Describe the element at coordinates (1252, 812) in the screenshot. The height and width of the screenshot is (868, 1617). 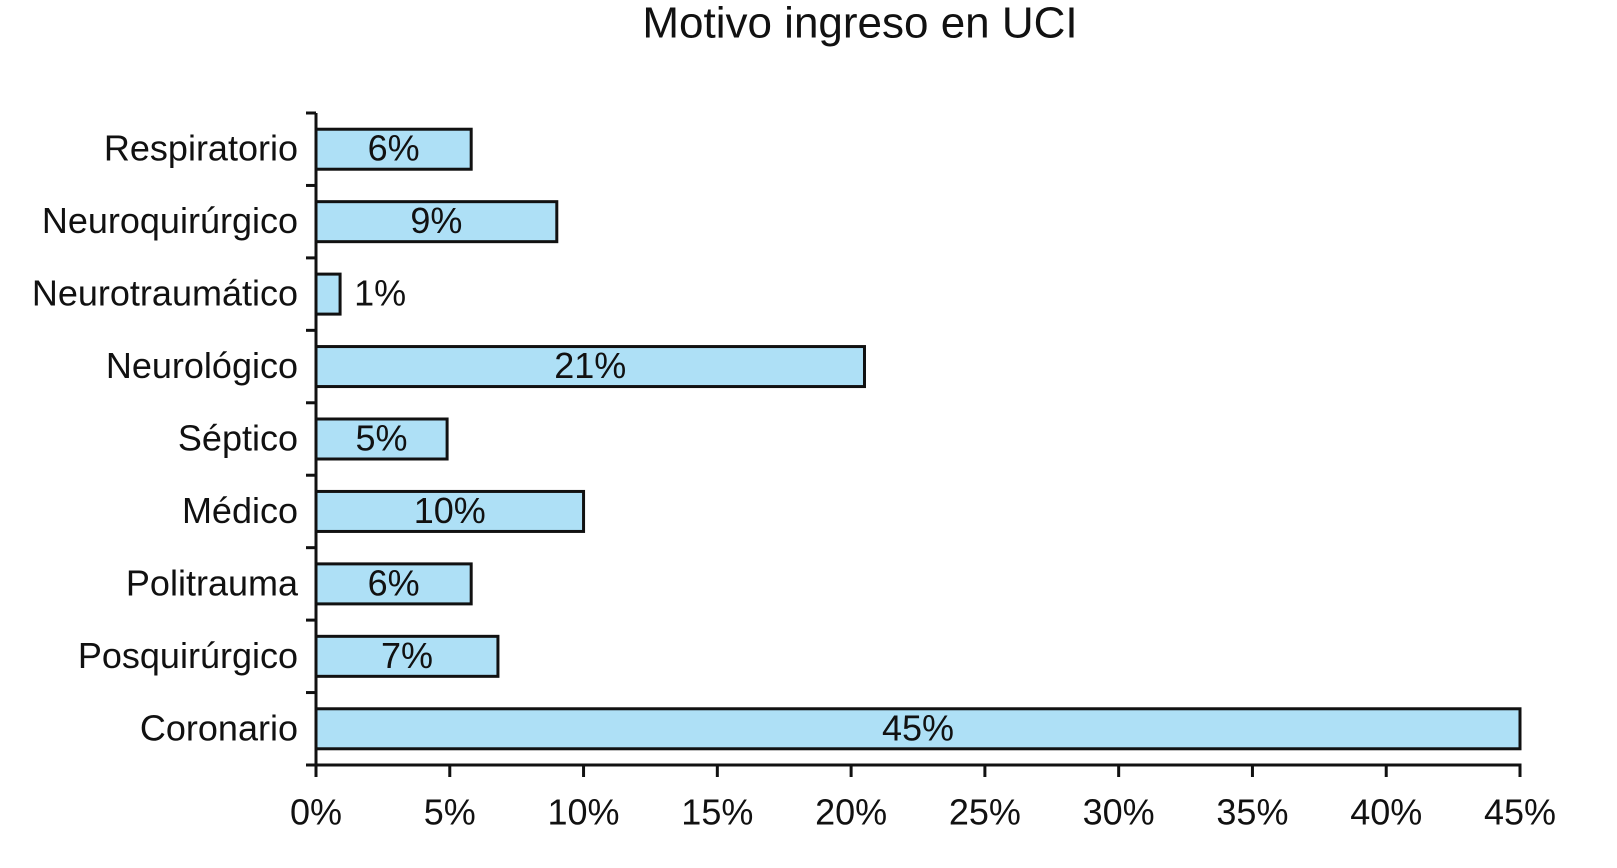
I see `x-tick-label: 35%` at that location.